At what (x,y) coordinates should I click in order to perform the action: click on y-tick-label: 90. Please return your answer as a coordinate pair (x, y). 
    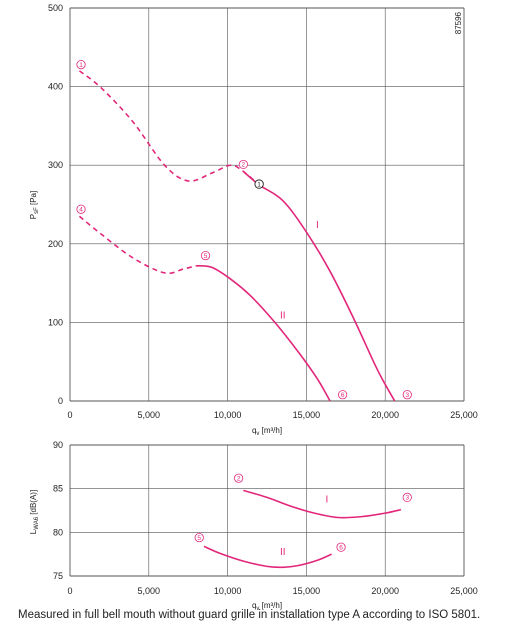
    Looking at the image, I should click on (58, 445).